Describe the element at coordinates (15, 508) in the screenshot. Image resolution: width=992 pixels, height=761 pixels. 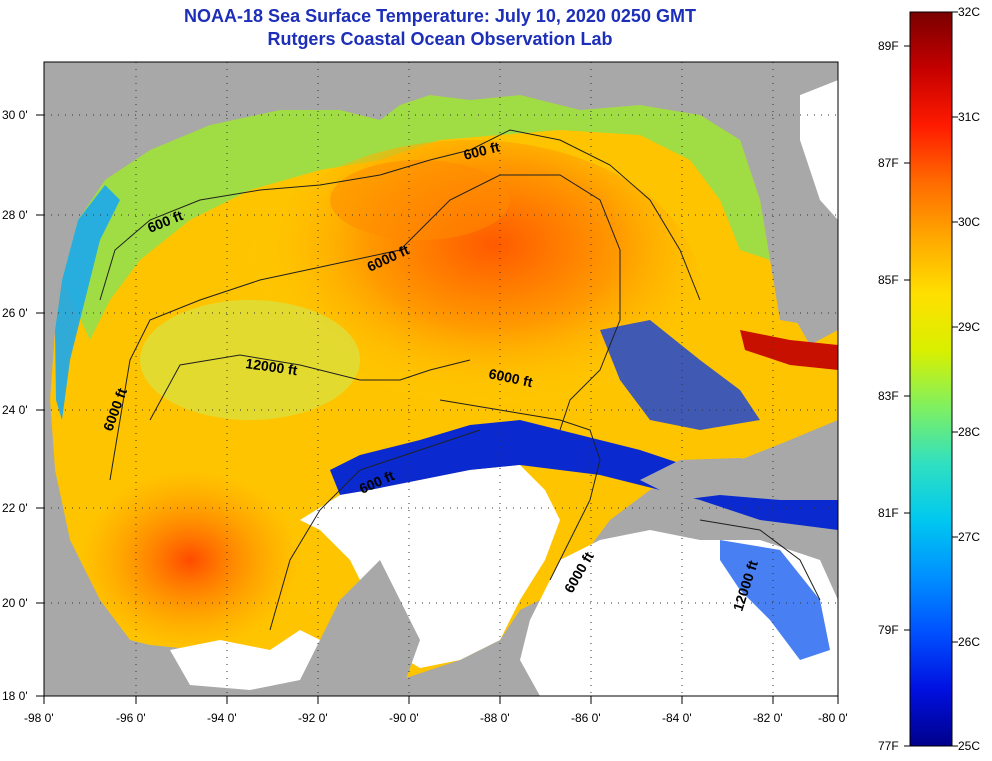
I see `lat-tick-label: 22 0'` at that location.